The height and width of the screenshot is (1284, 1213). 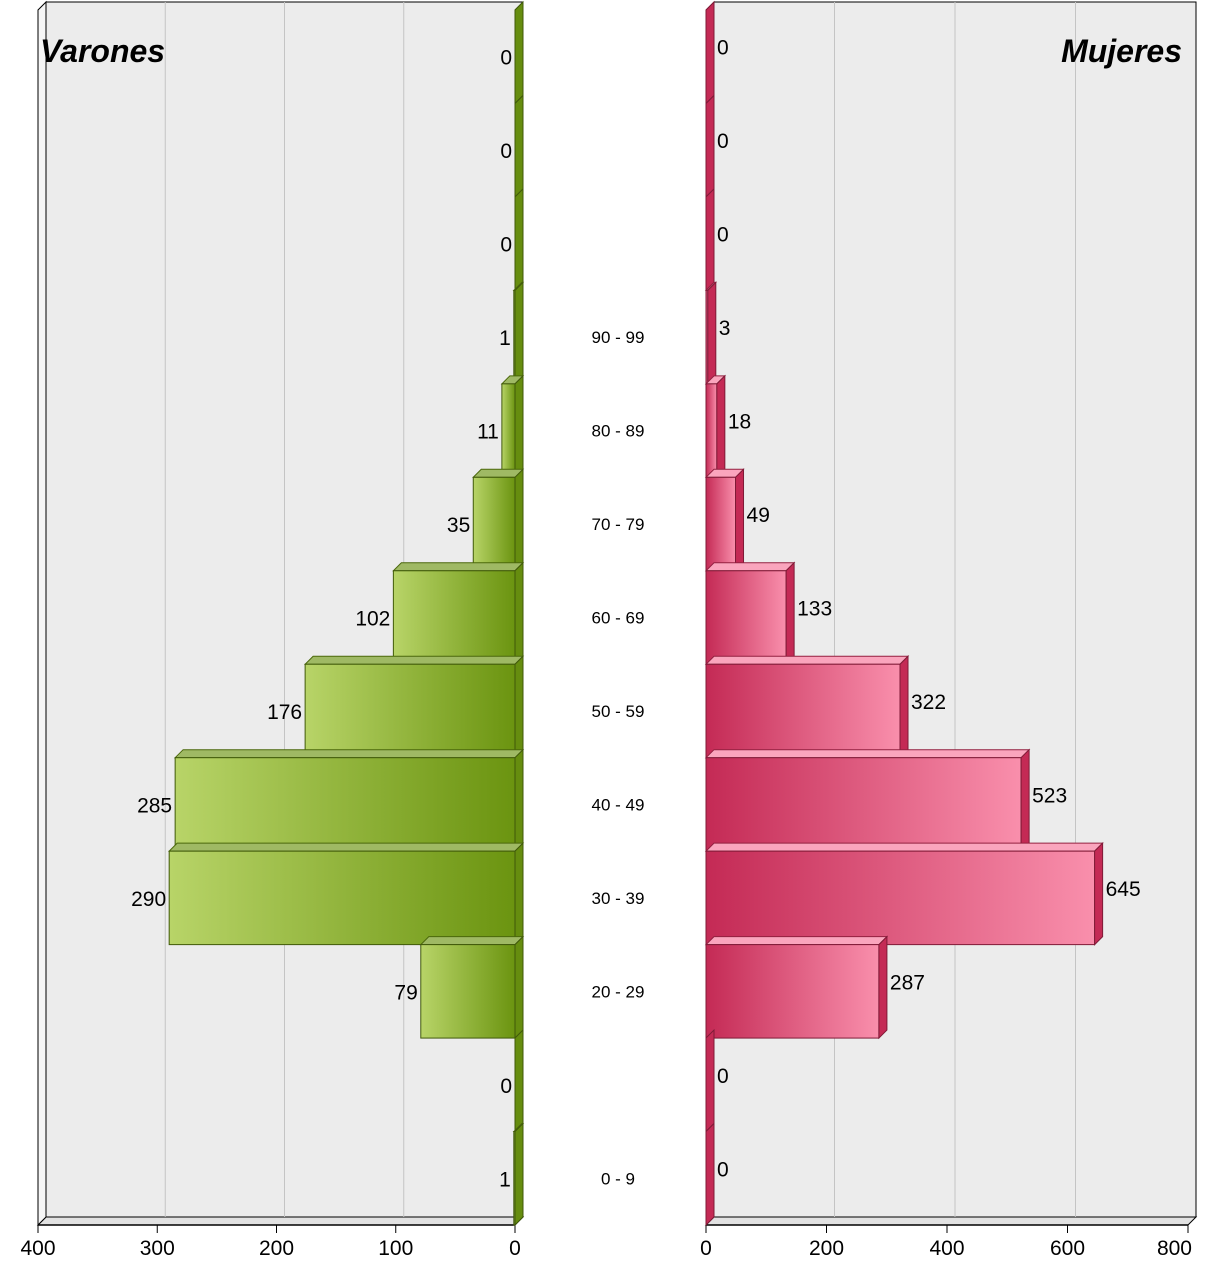 What do you see at coordinates (157, 1248) in the screenshot?
I see `male-tick-label: 300` at bounding box center [157, 1248].